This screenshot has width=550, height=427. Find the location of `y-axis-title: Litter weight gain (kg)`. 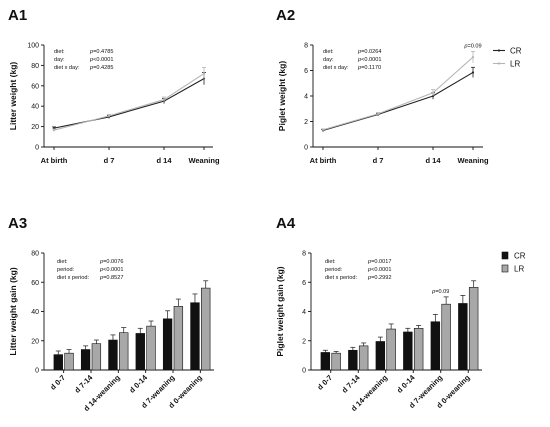

y-axis-title: Litter weight gain (kg) is located at coordinates (13, 311).